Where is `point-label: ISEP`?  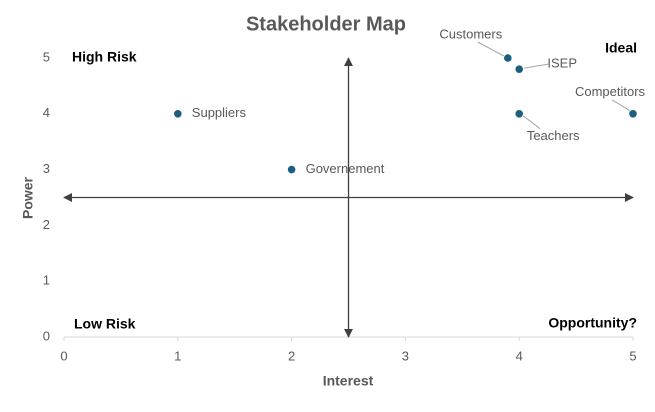 point-label: ISEP is located at coordinates (562, 63).